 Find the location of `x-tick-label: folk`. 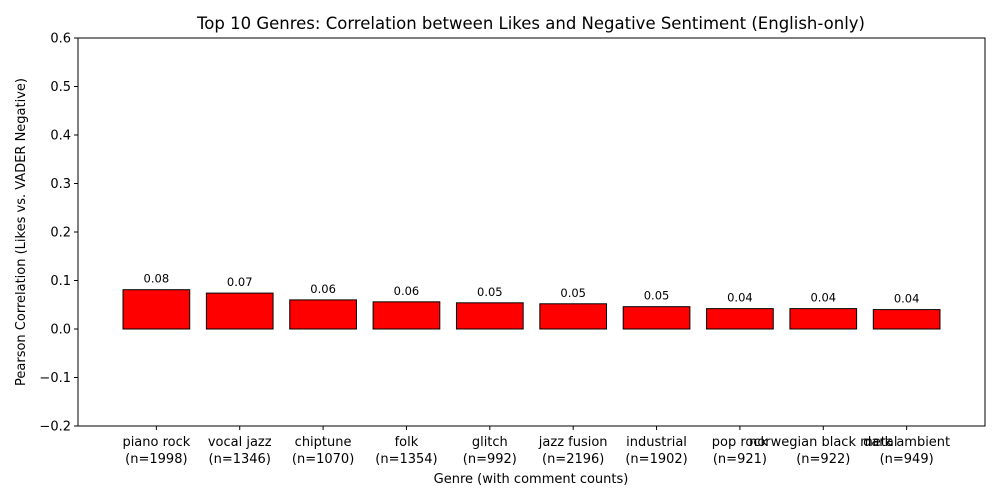

x-tick-label: folk is located at coordinates (407, 442).